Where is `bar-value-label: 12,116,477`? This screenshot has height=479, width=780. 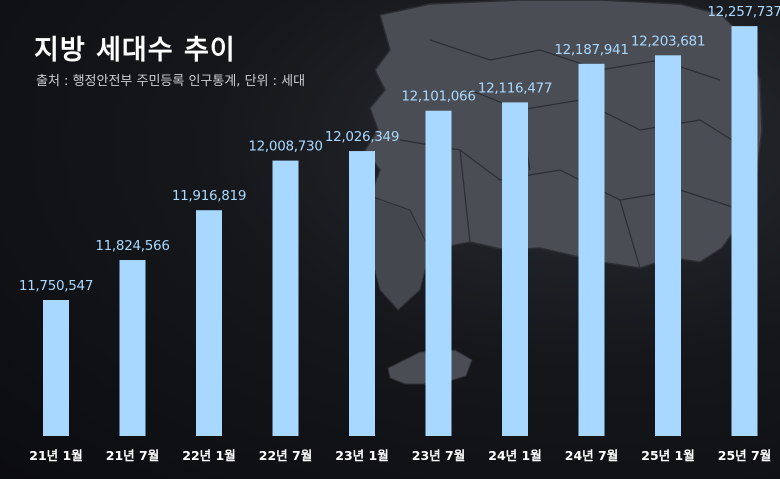
bar-value-label: 12,116,477 is located at coordinates (515, 88).